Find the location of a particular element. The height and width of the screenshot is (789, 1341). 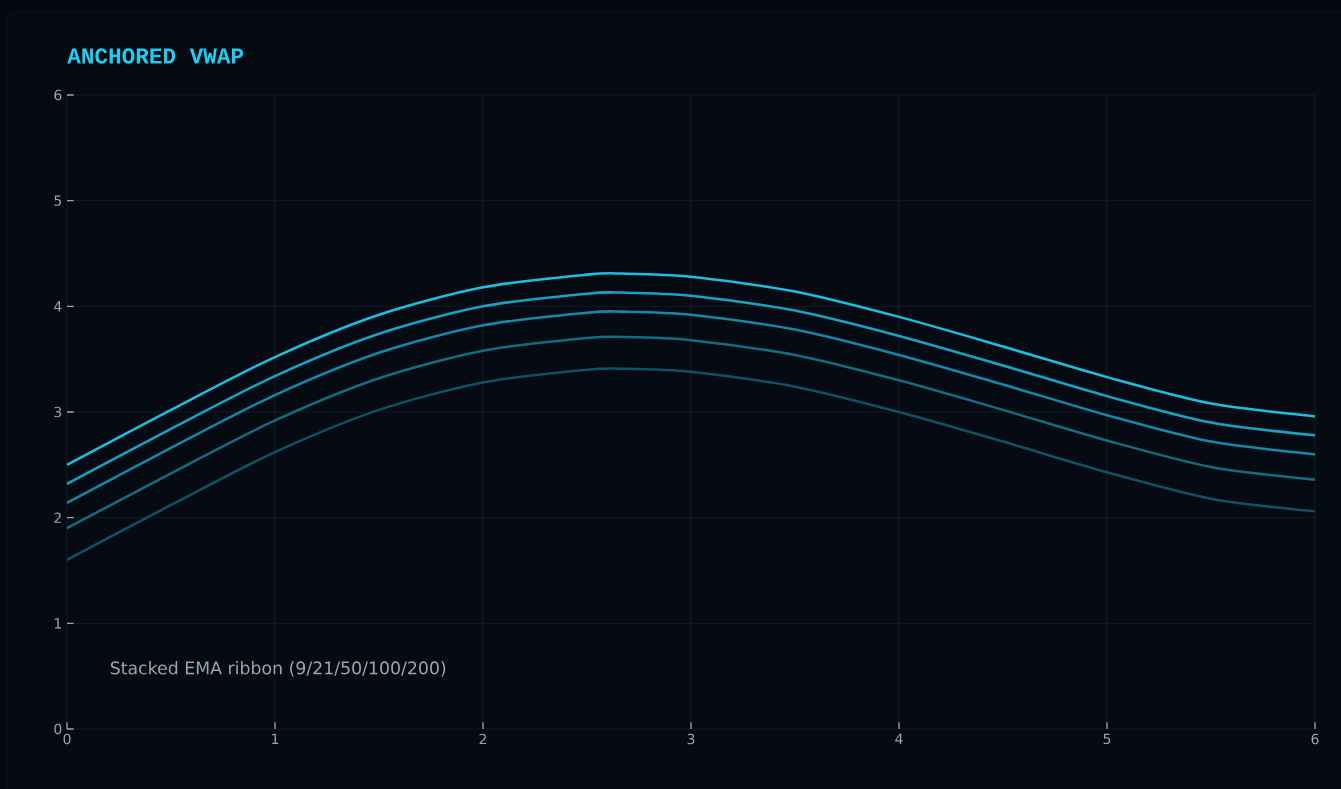

y-tick-label: 4 is located at coordinates (58, 306).